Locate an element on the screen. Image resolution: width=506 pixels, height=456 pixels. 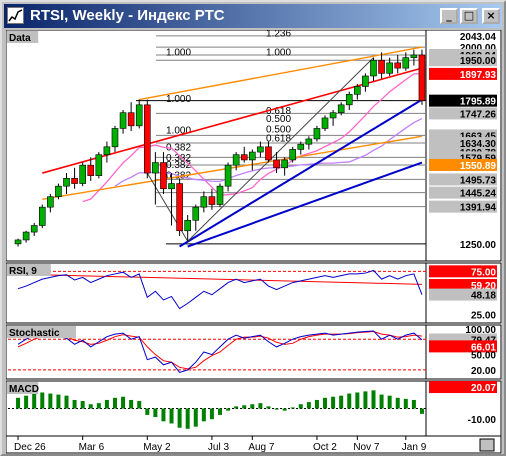
price-pane-title: Data is located at coordinates (20, 38).